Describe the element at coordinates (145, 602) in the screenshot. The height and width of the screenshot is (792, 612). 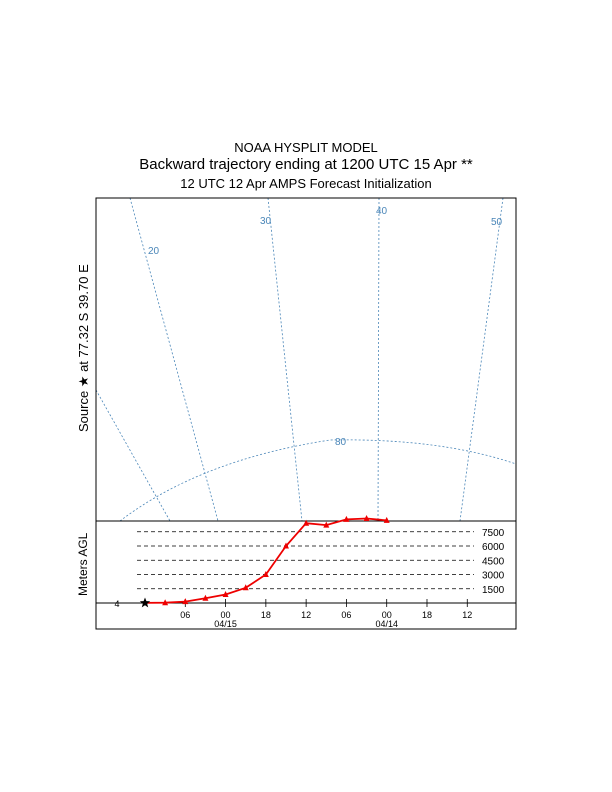
I see `height-source-star-icon` at that location.